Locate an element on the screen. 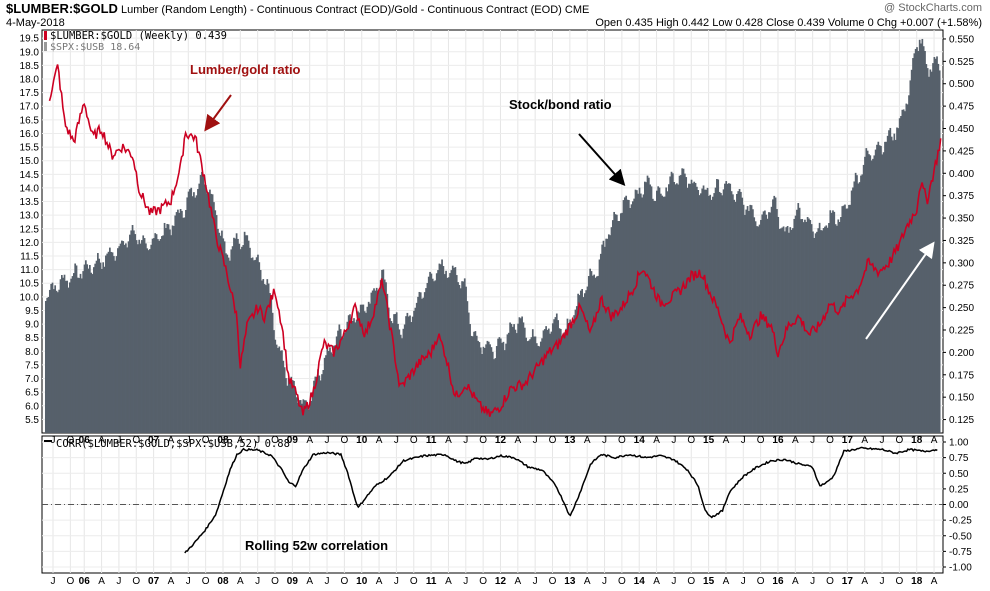 The image size is (990, 591). left-tick-label: 17.5 is located at coordinates (30, 93).